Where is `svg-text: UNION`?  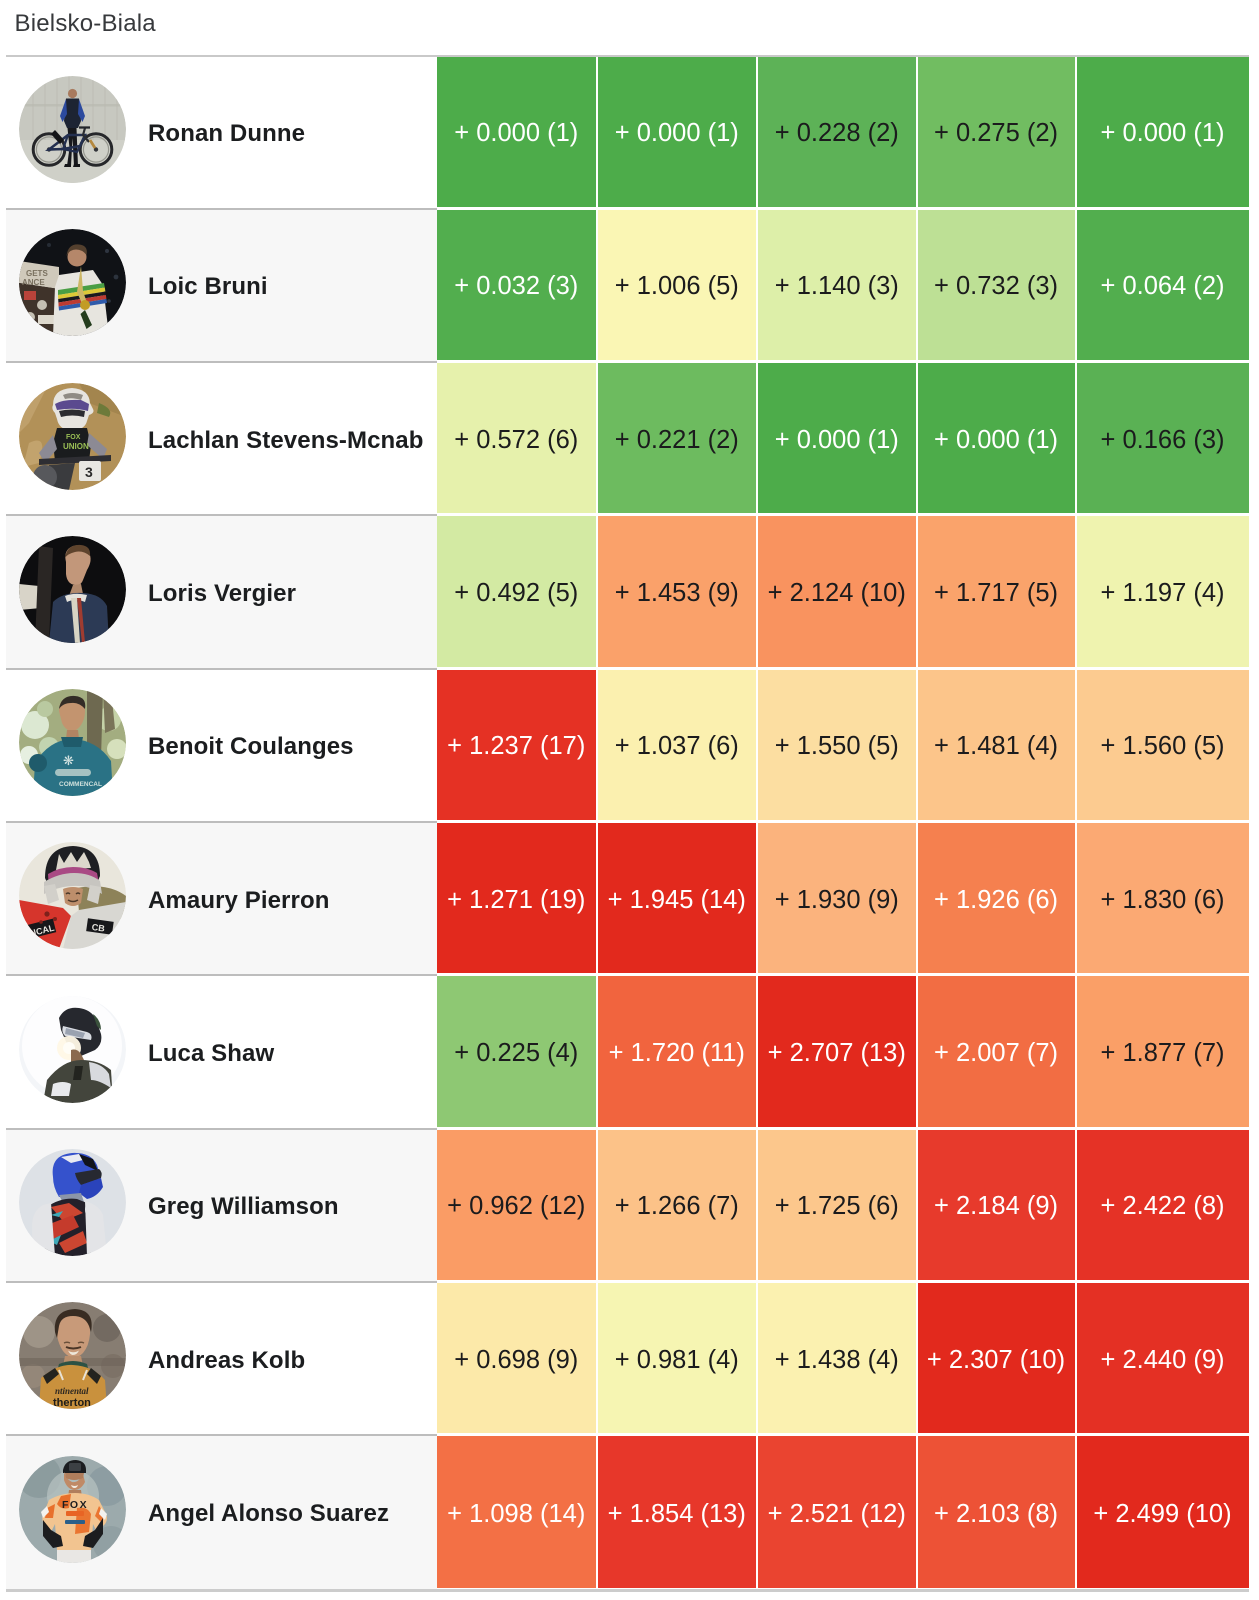 svg-text: UNION is located at coordinates (76, 446).